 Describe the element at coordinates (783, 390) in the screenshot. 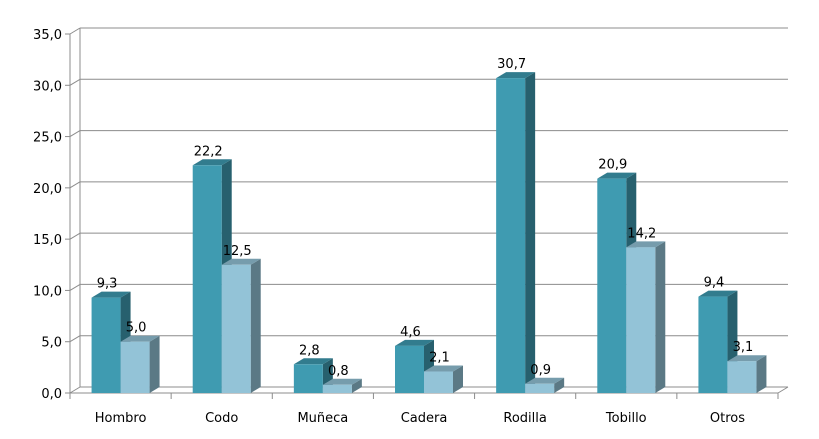

I see `floor-edge` at that location.